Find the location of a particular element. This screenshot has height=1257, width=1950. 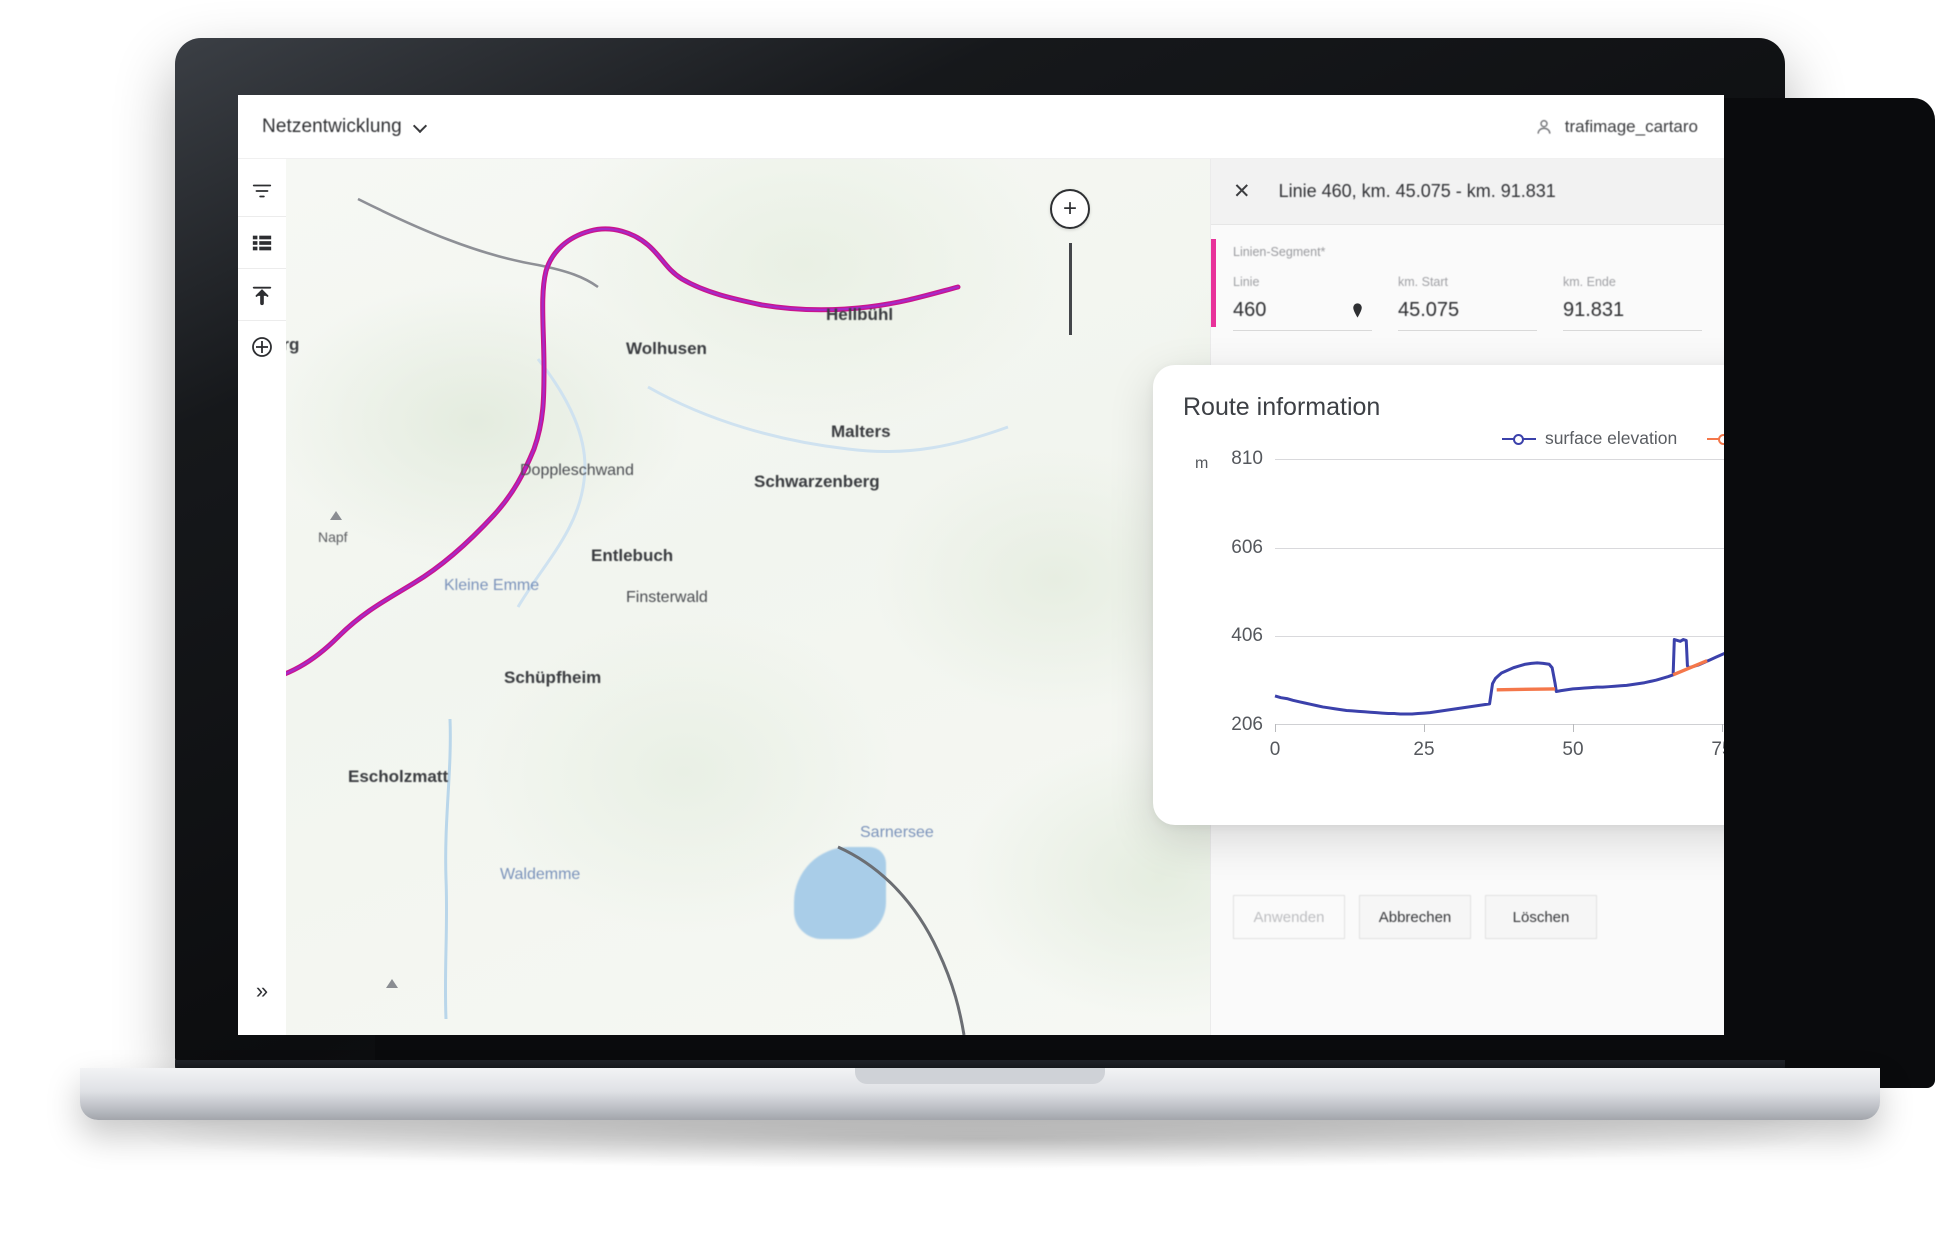

tool-rail is located at coordinates (262, 269).